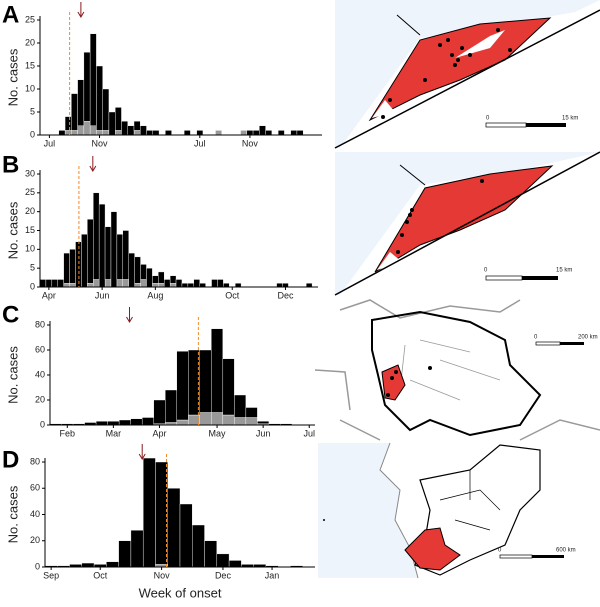 This screenshot has height=607, width=600. What do you see at coordinates (100, 575) in the screenshot?
I see `x-tick-label: Oct` at bounding box center [100, 575].